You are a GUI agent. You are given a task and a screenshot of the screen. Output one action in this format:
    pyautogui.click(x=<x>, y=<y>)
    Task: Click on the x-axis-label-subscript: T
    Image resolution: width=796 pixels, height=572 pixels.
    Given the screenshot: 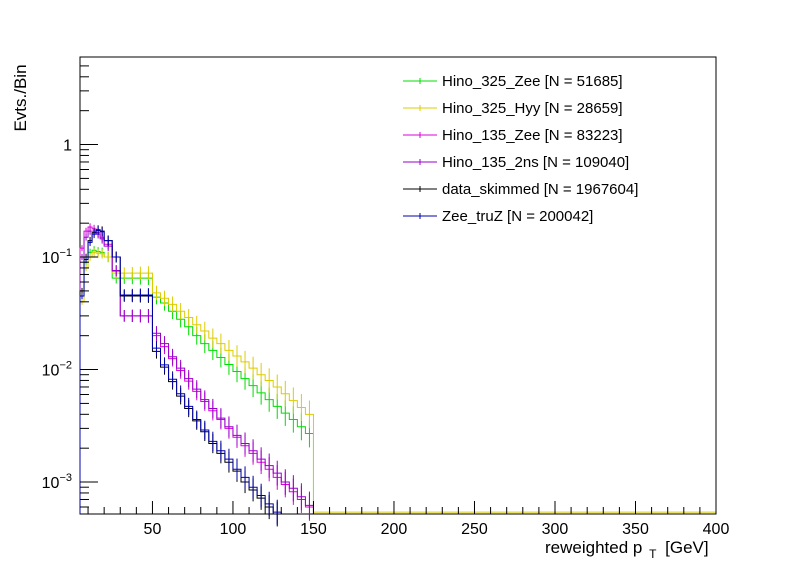 What is the action you would take?
    pyautogui.click(x=653, y=554)
    